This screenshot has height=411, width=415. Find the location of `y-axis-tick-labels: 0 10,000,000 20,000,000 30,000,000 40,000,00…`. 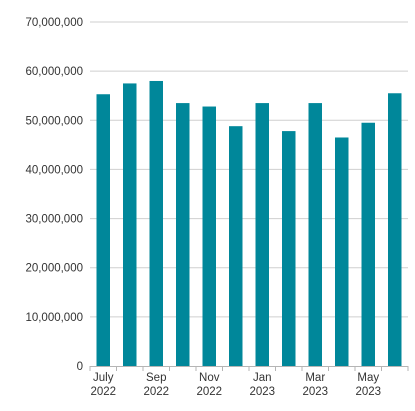

y-axis-tick-labels: 0 10,000,000 20,000,000 30,000,000 40,000,00… is located at coordinates (54, 195).